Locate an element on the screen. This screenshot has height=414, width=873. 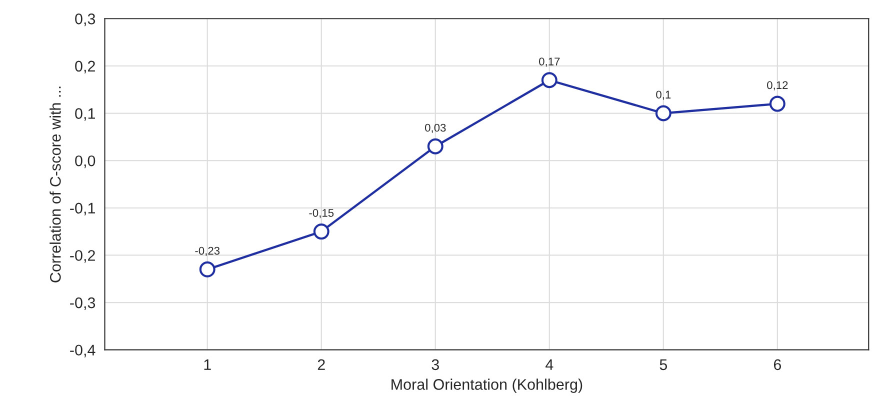
data-label: 0,12 is located at coordinates (777, 85).